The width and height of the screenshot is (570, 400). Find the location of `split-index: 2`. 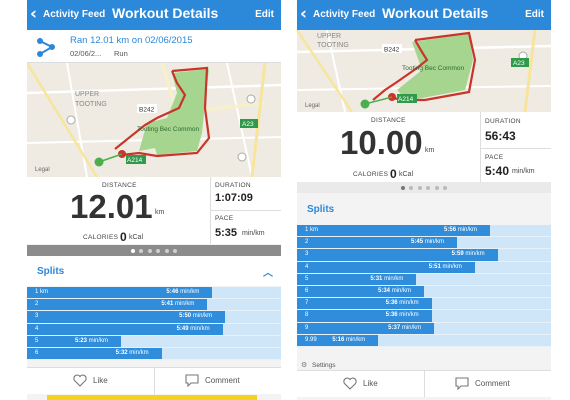

split-index: 2 is located at coordinates (37, 304).